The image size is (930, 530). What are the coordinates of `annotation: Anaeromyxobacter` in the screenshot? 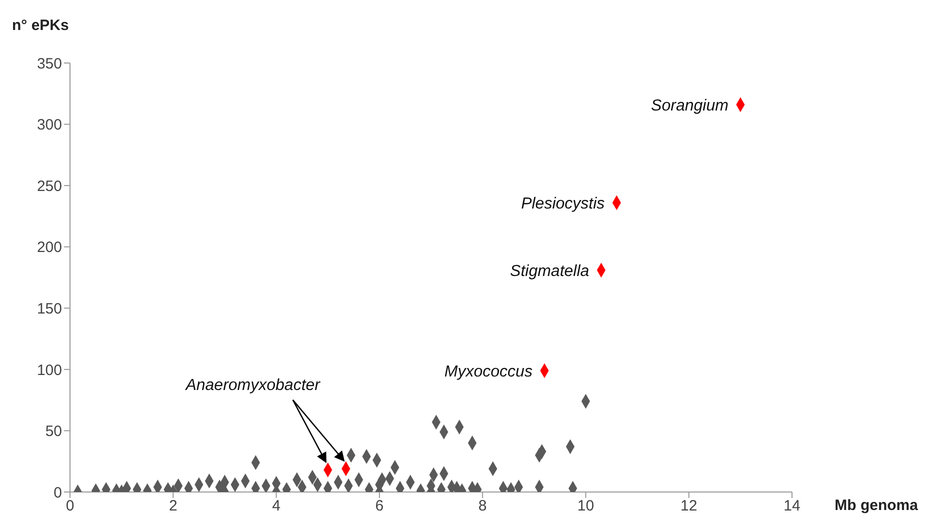 It's located at (252, 385).